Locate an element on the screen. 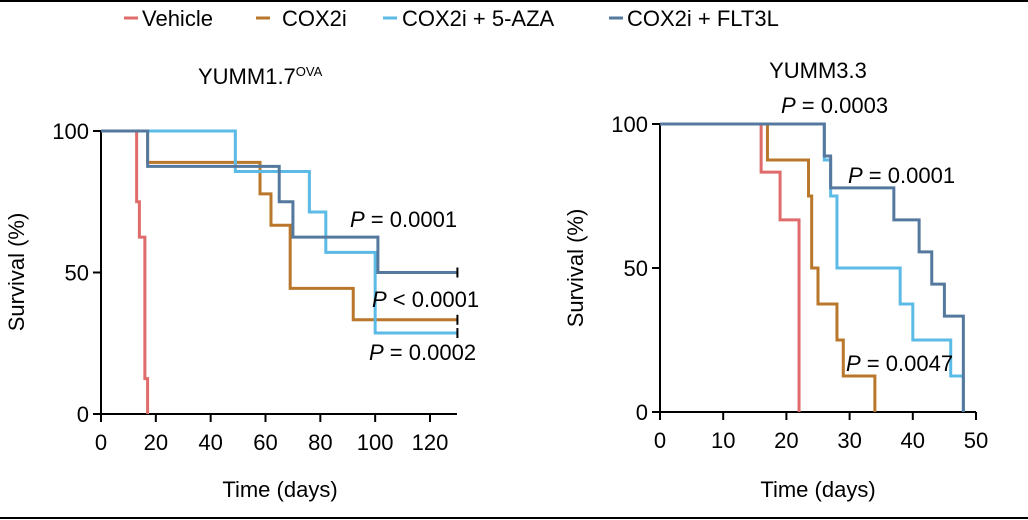 The width and height of the screenshot is (1028, 520). chart-title-superscript: OVA is located at coordinates (309, 71).